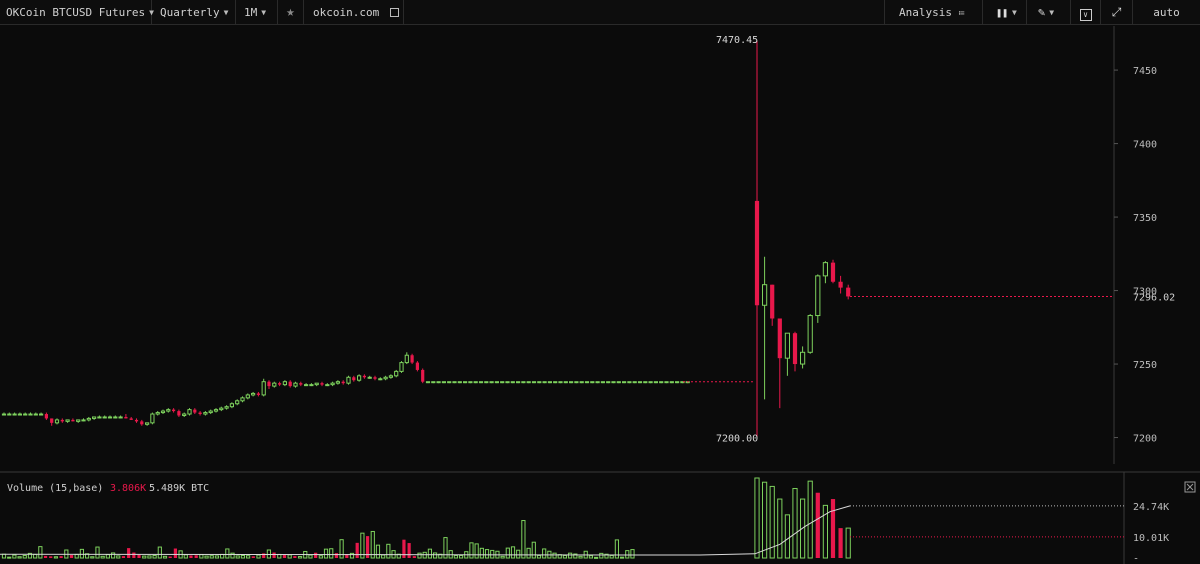  I want to click on fullscreen-button: ⤢, so click(1117, 12).